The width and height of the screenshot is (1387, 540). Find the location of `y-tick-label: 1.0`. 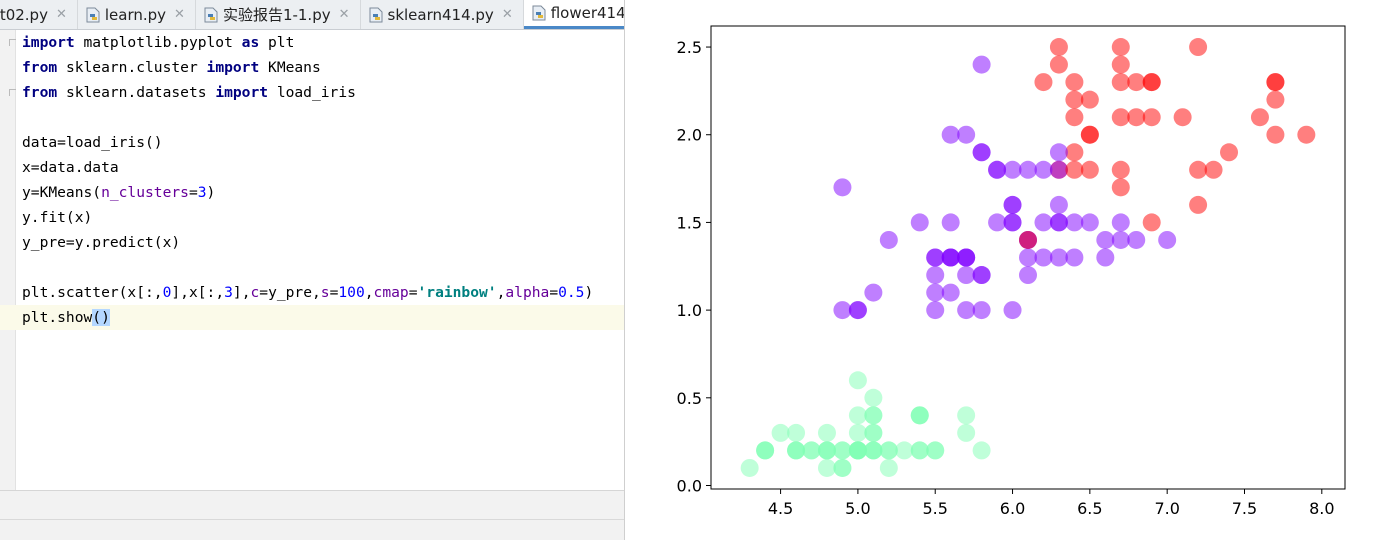

y-tick-label: 1.0 is located at coordinates (689, 310).